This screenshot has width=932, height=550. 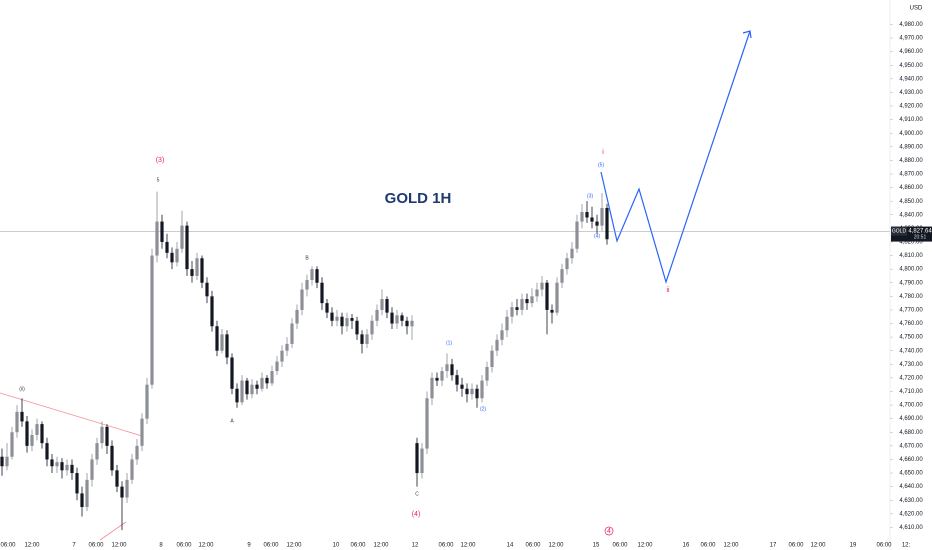 What do you see at coordinates (911, 256) in the screenshot?
I see `y-tick-label: 4,810.00` at bounding box center [911, 256].